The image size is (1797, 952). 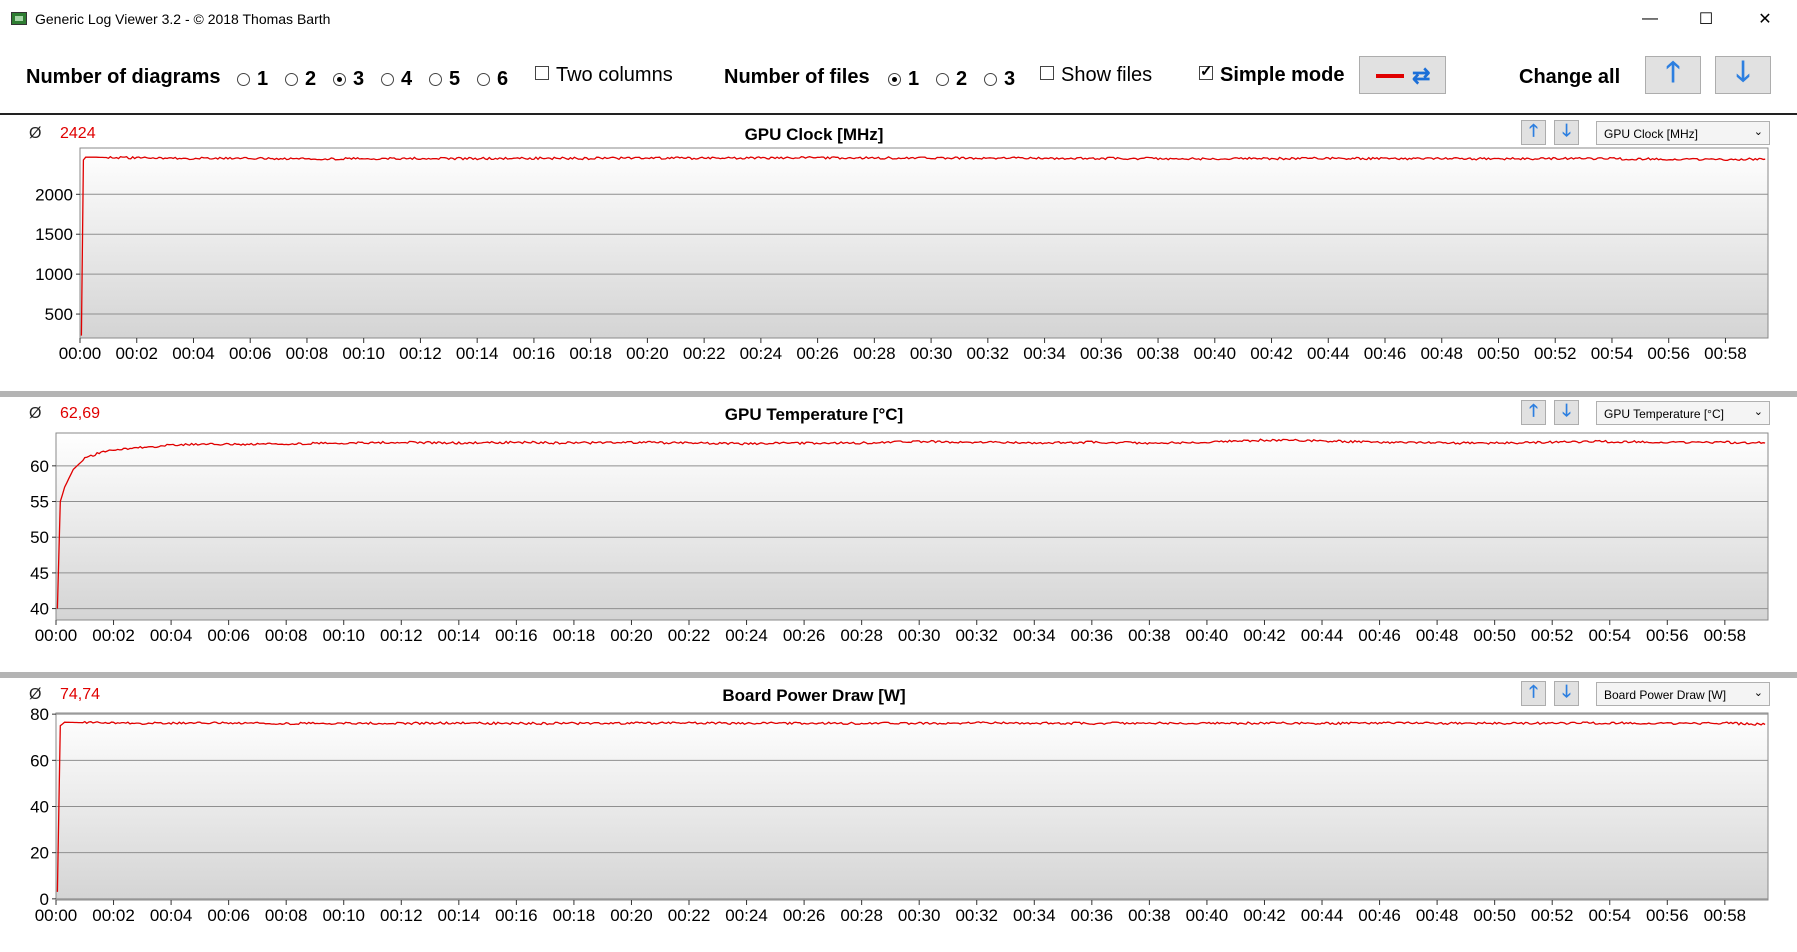 I want to click on files-radio-3: 3, so click(x=999, y=79).